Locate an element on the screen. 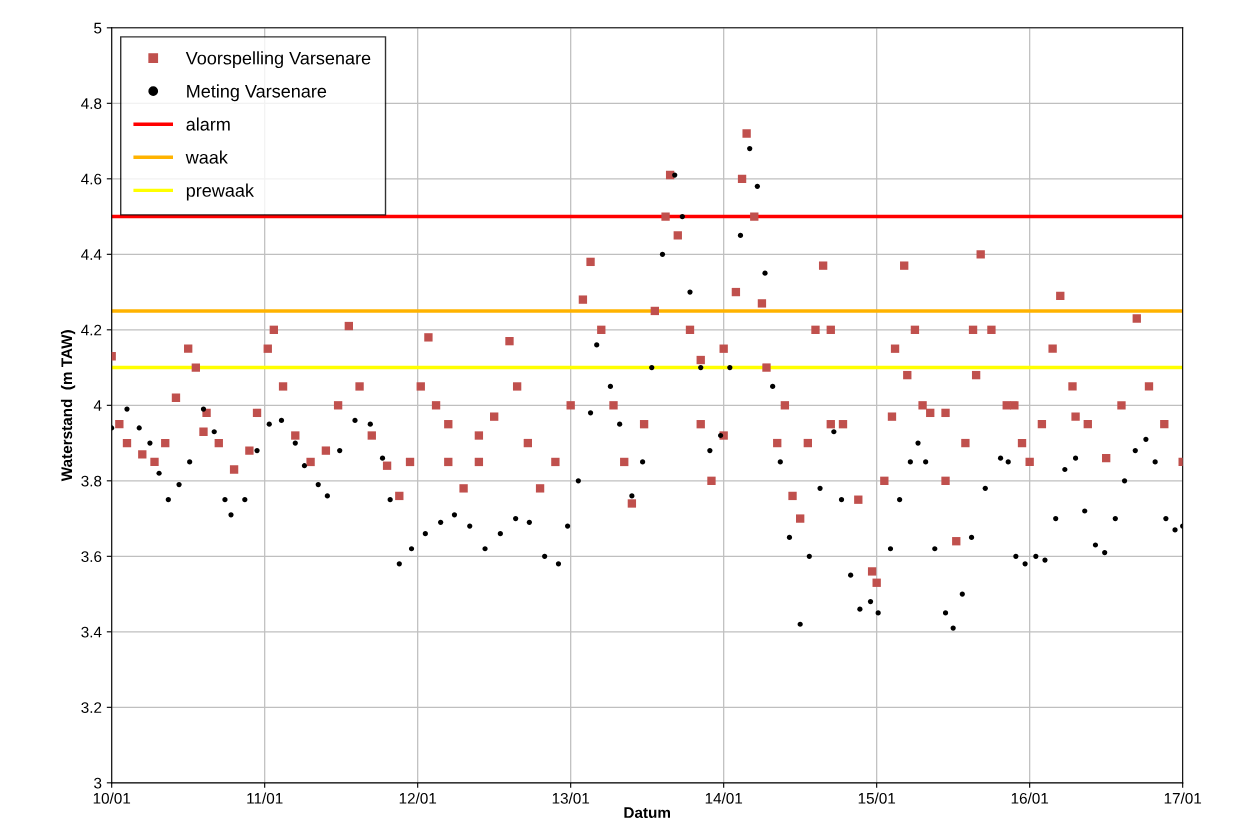 The width and height of the screenshot is (1241, 818). x-tick-label: 14/01 is located at coordinates (724, 798).